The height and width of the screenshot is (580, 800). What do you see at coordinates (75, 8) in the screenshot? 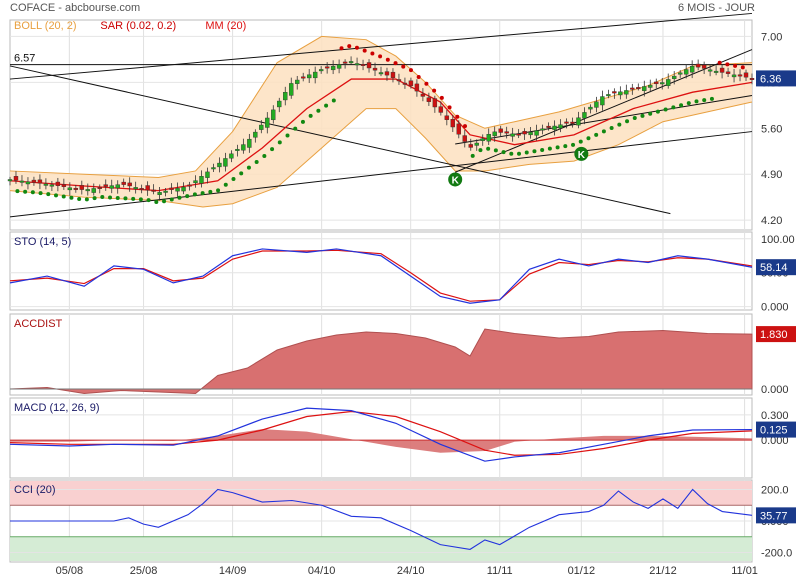
I see `chart-source-title: COFACE - abcbourse.com` at bounding box center [75, 8].